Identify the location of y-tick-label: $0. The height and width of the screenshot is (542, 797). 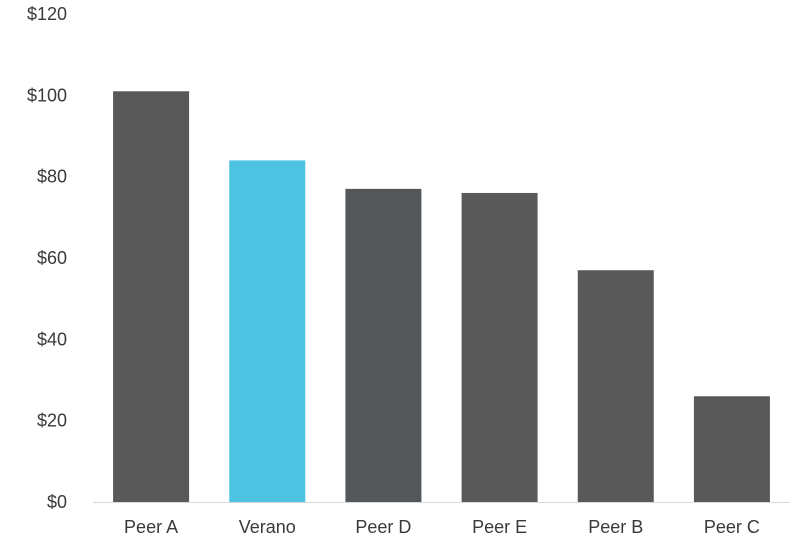
(57, 502).